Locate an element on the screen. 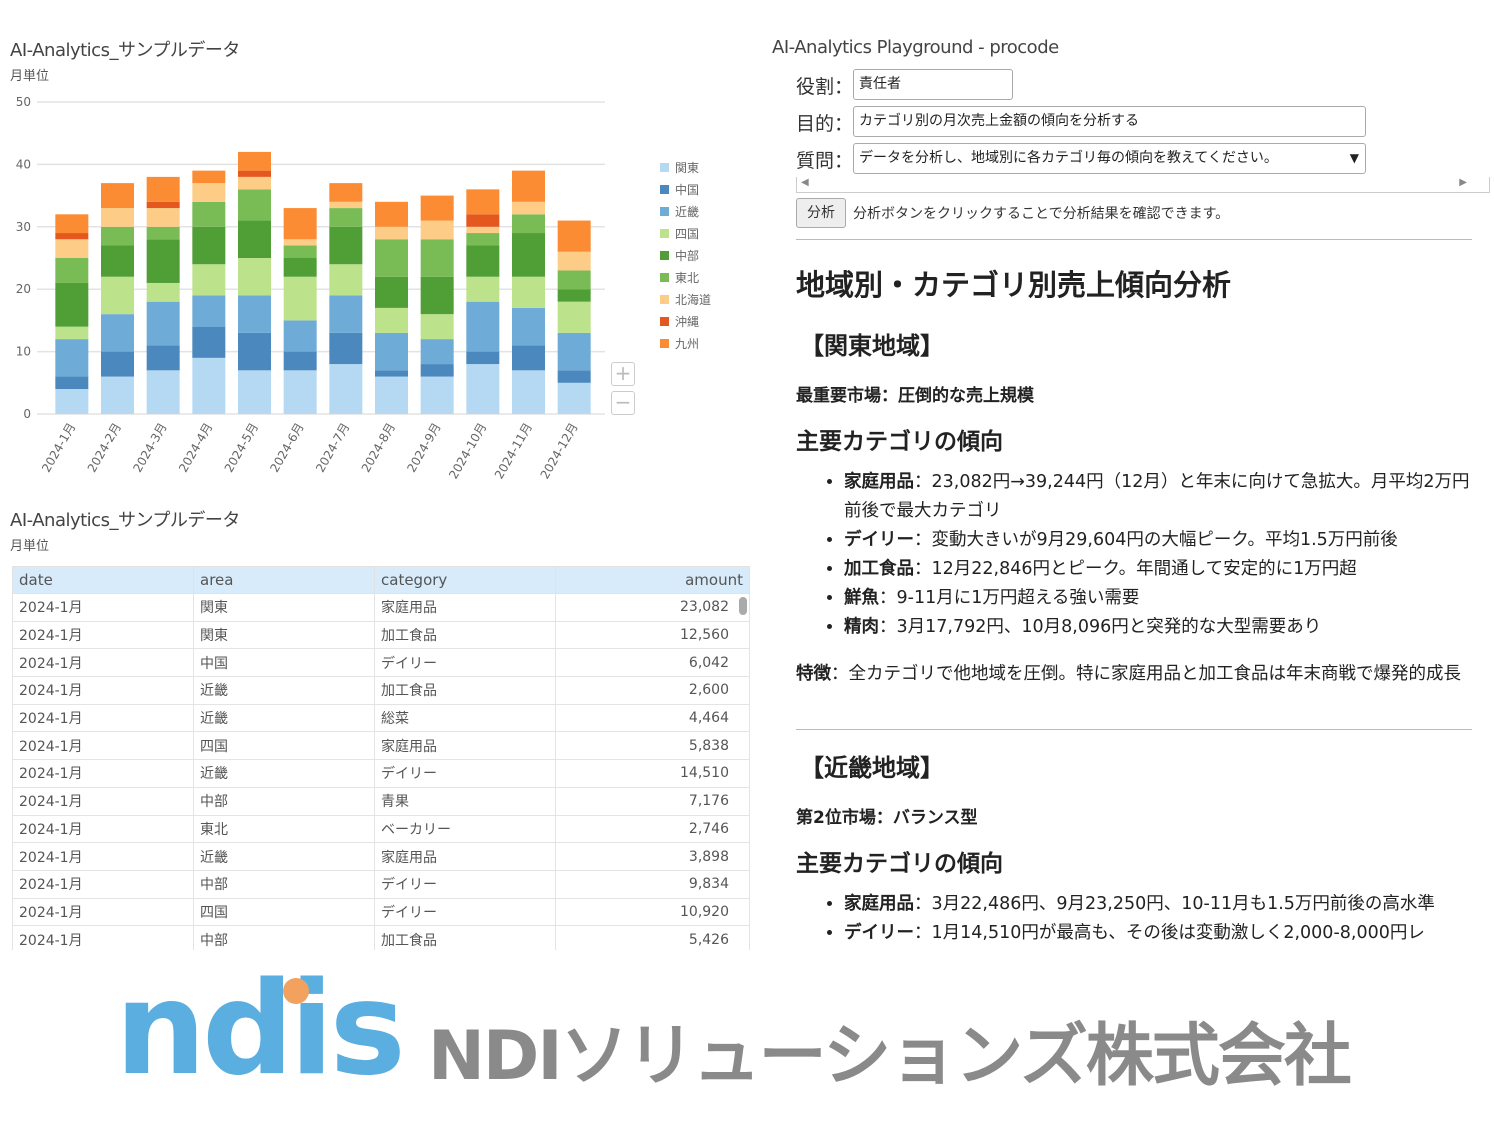 The image size is (1494, 1123). column-header-category: category is located at coordinates (465, 580).